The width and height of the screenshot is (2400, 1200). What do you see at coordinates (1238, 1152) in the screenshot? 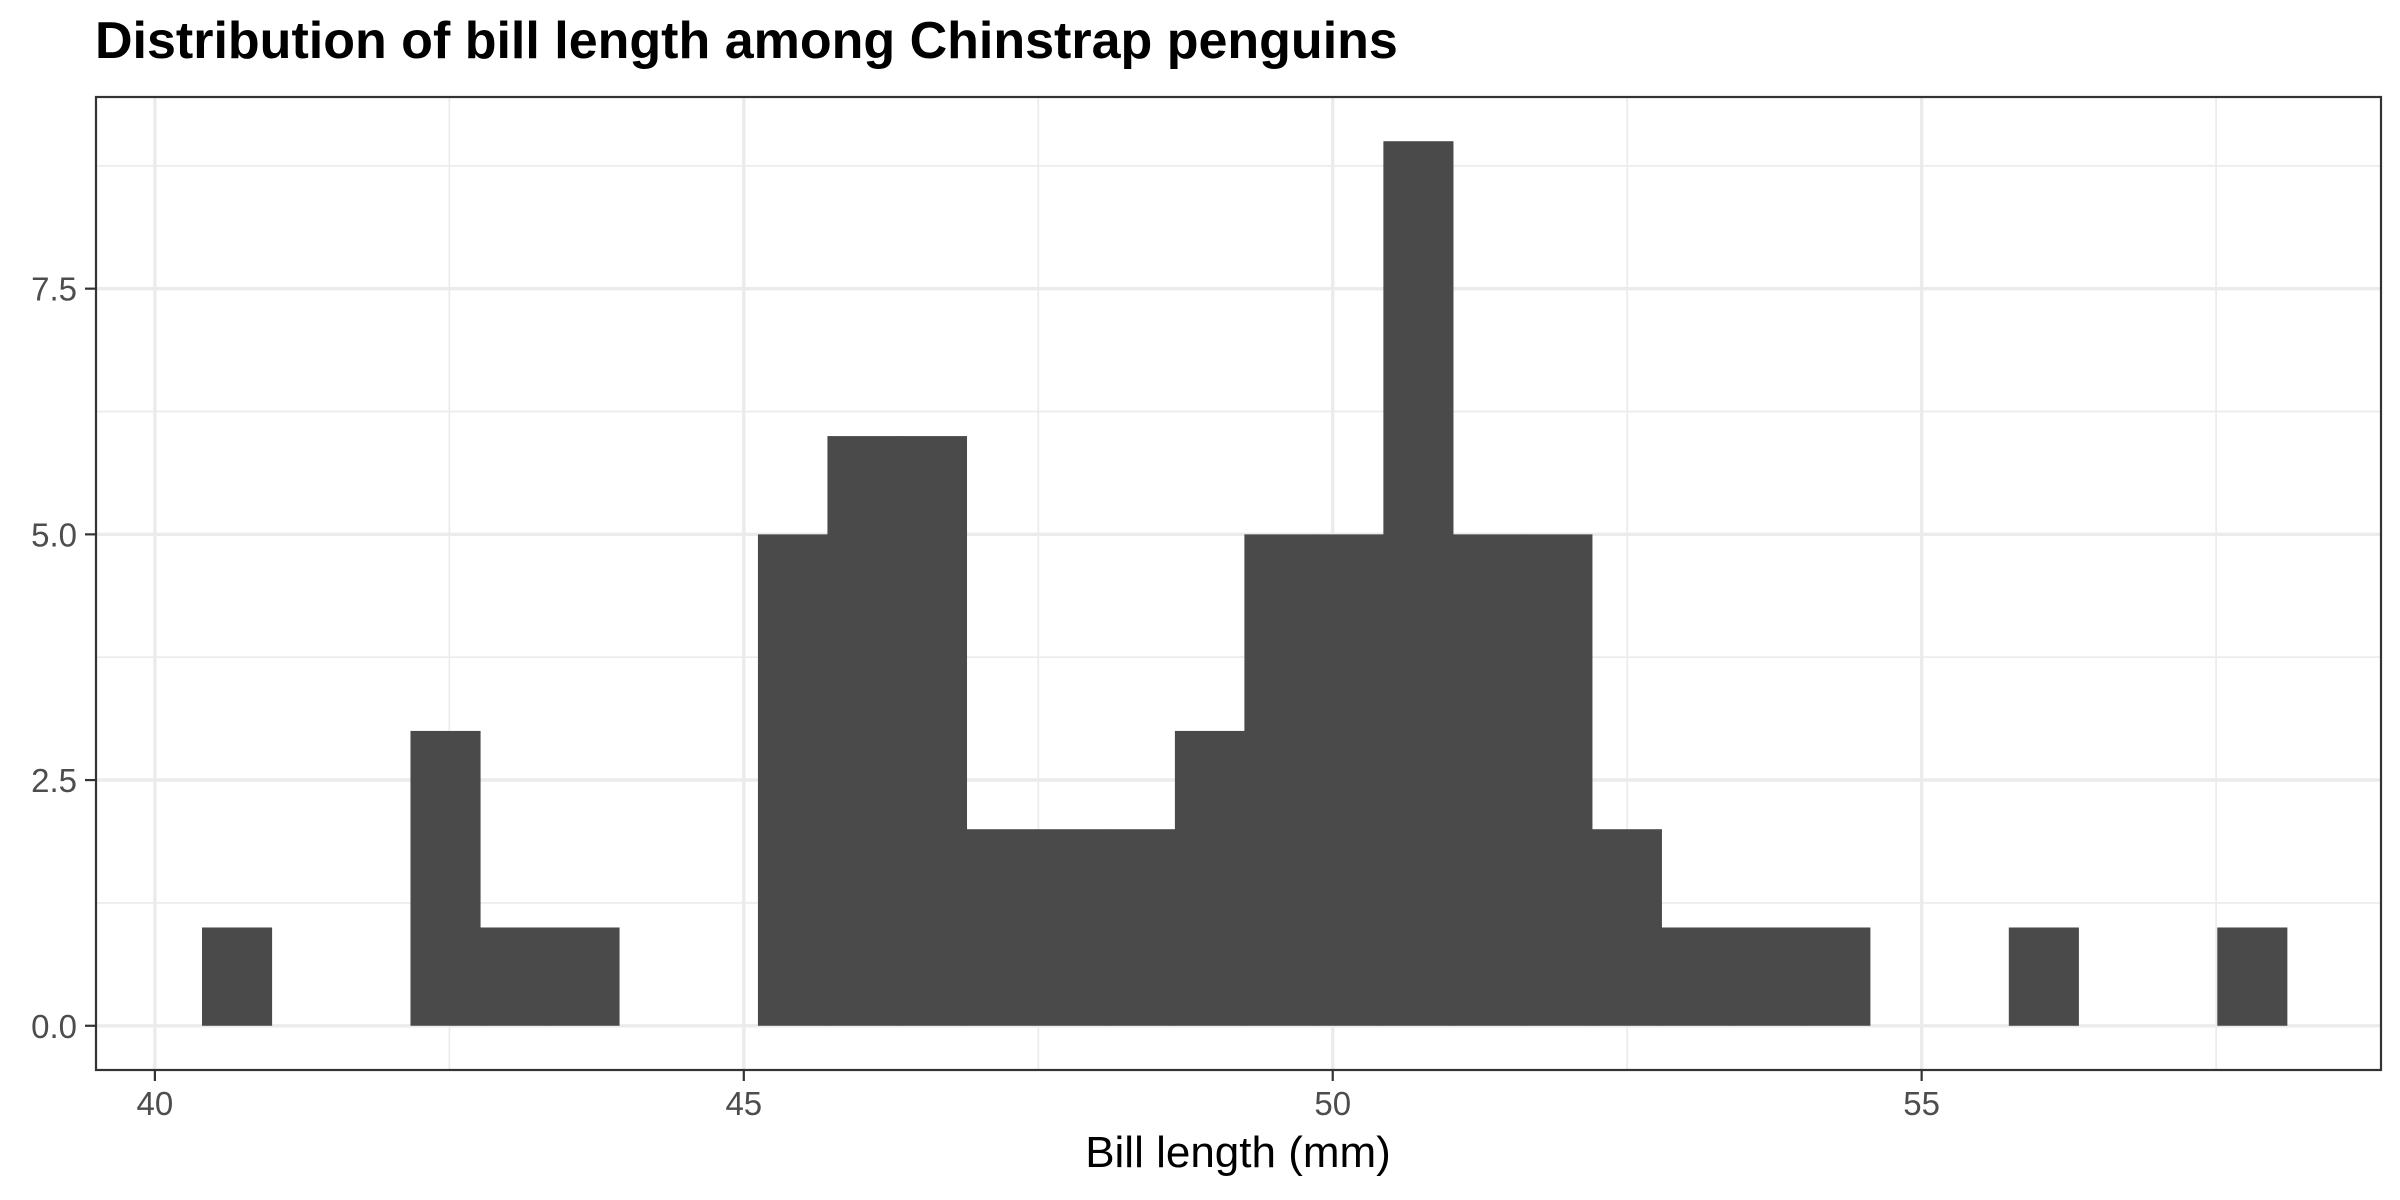
I see `x-axis-title: Bill length (mm)` at bounding box center [1238, 1152].